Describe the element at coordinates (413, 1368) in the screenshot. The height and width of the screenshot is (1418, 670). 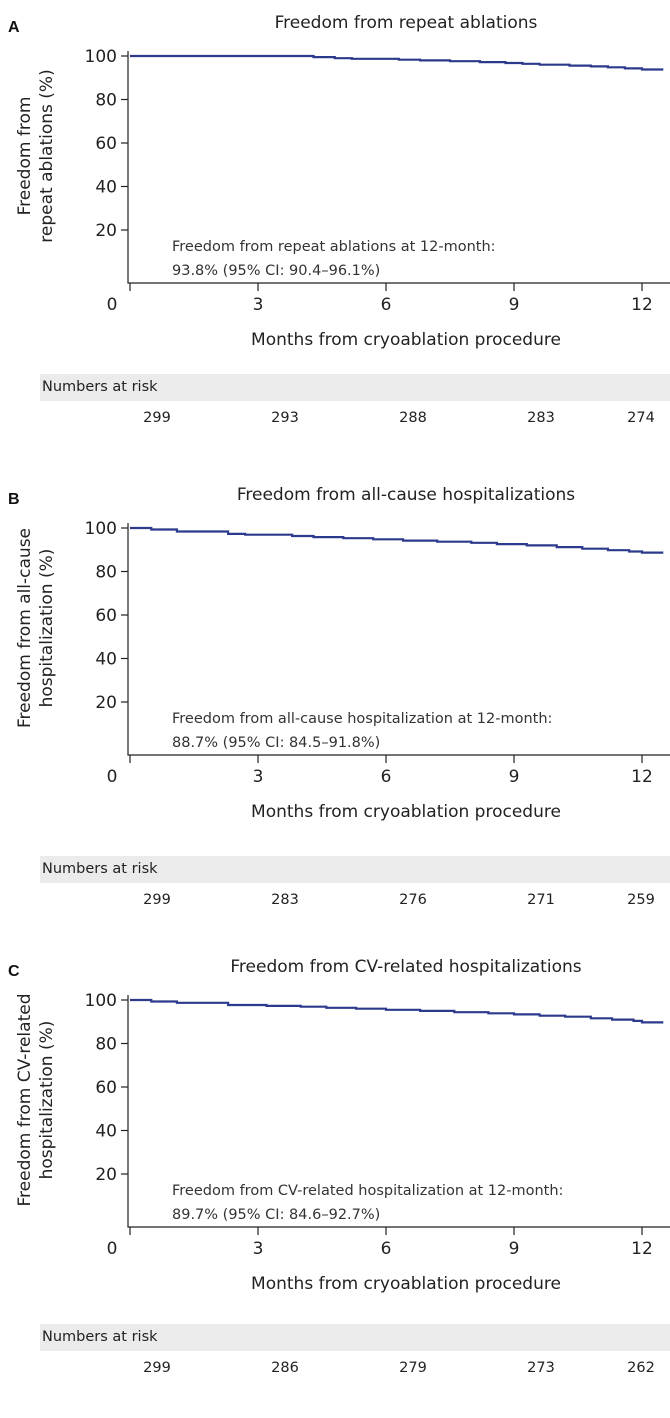
I see `risk-value-c-6: 279` at that location.